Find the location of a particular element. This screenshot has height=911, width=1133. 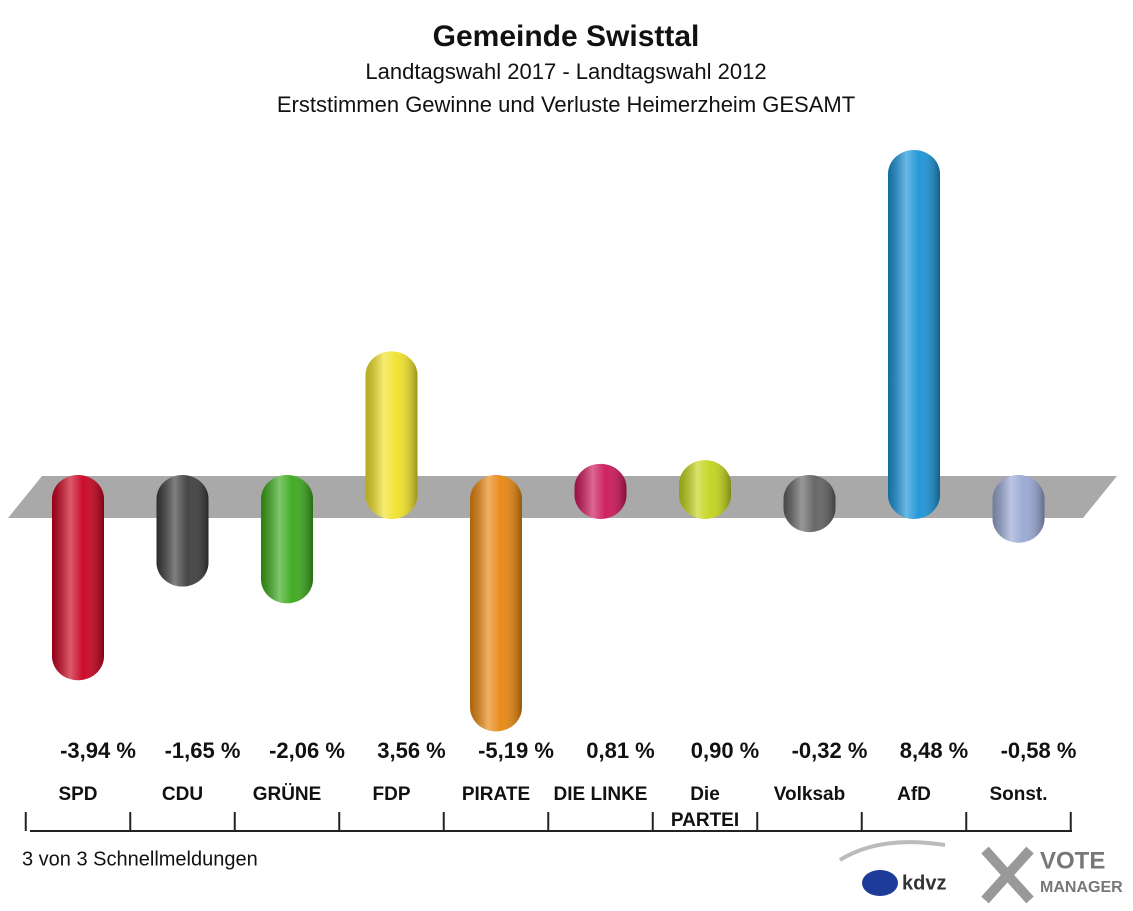

value-label: 3,56 % is located at coordinates (411, 750).